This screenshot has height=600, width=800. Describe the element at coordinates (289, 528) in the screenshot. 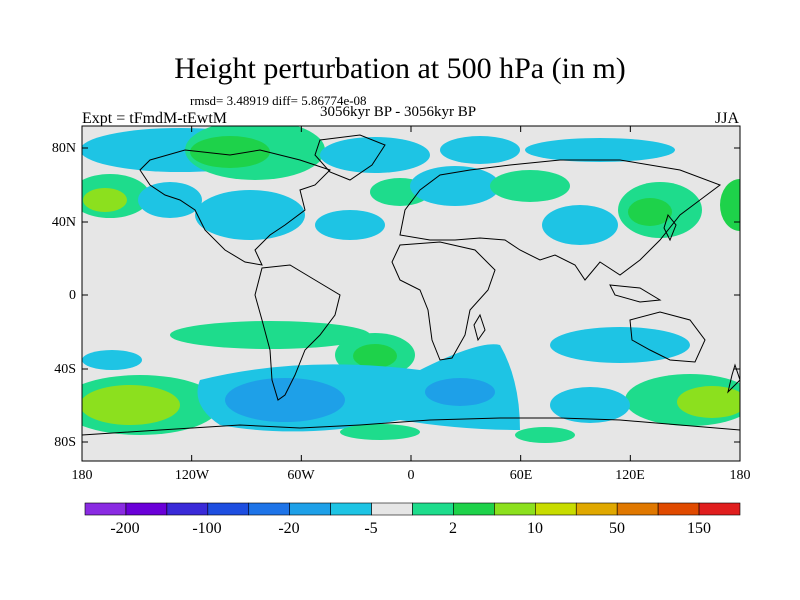

I see `colorbar-label: -20` at that location.